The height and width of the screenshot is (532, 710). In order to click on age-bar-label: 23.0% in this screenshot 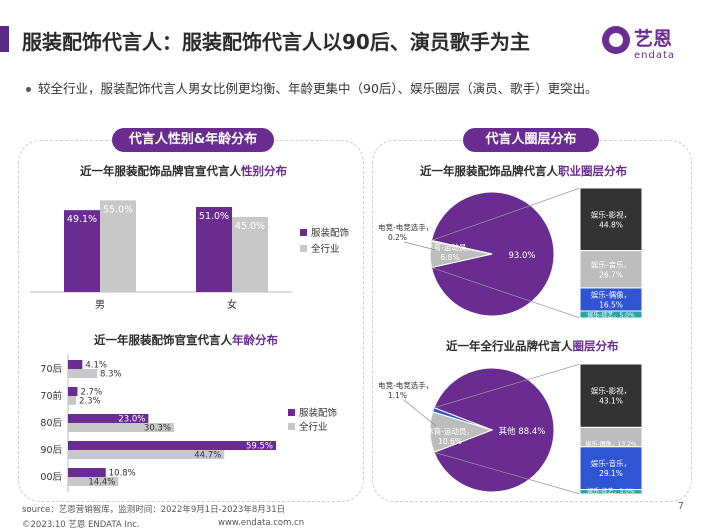, I will do `click(131, 420)`.